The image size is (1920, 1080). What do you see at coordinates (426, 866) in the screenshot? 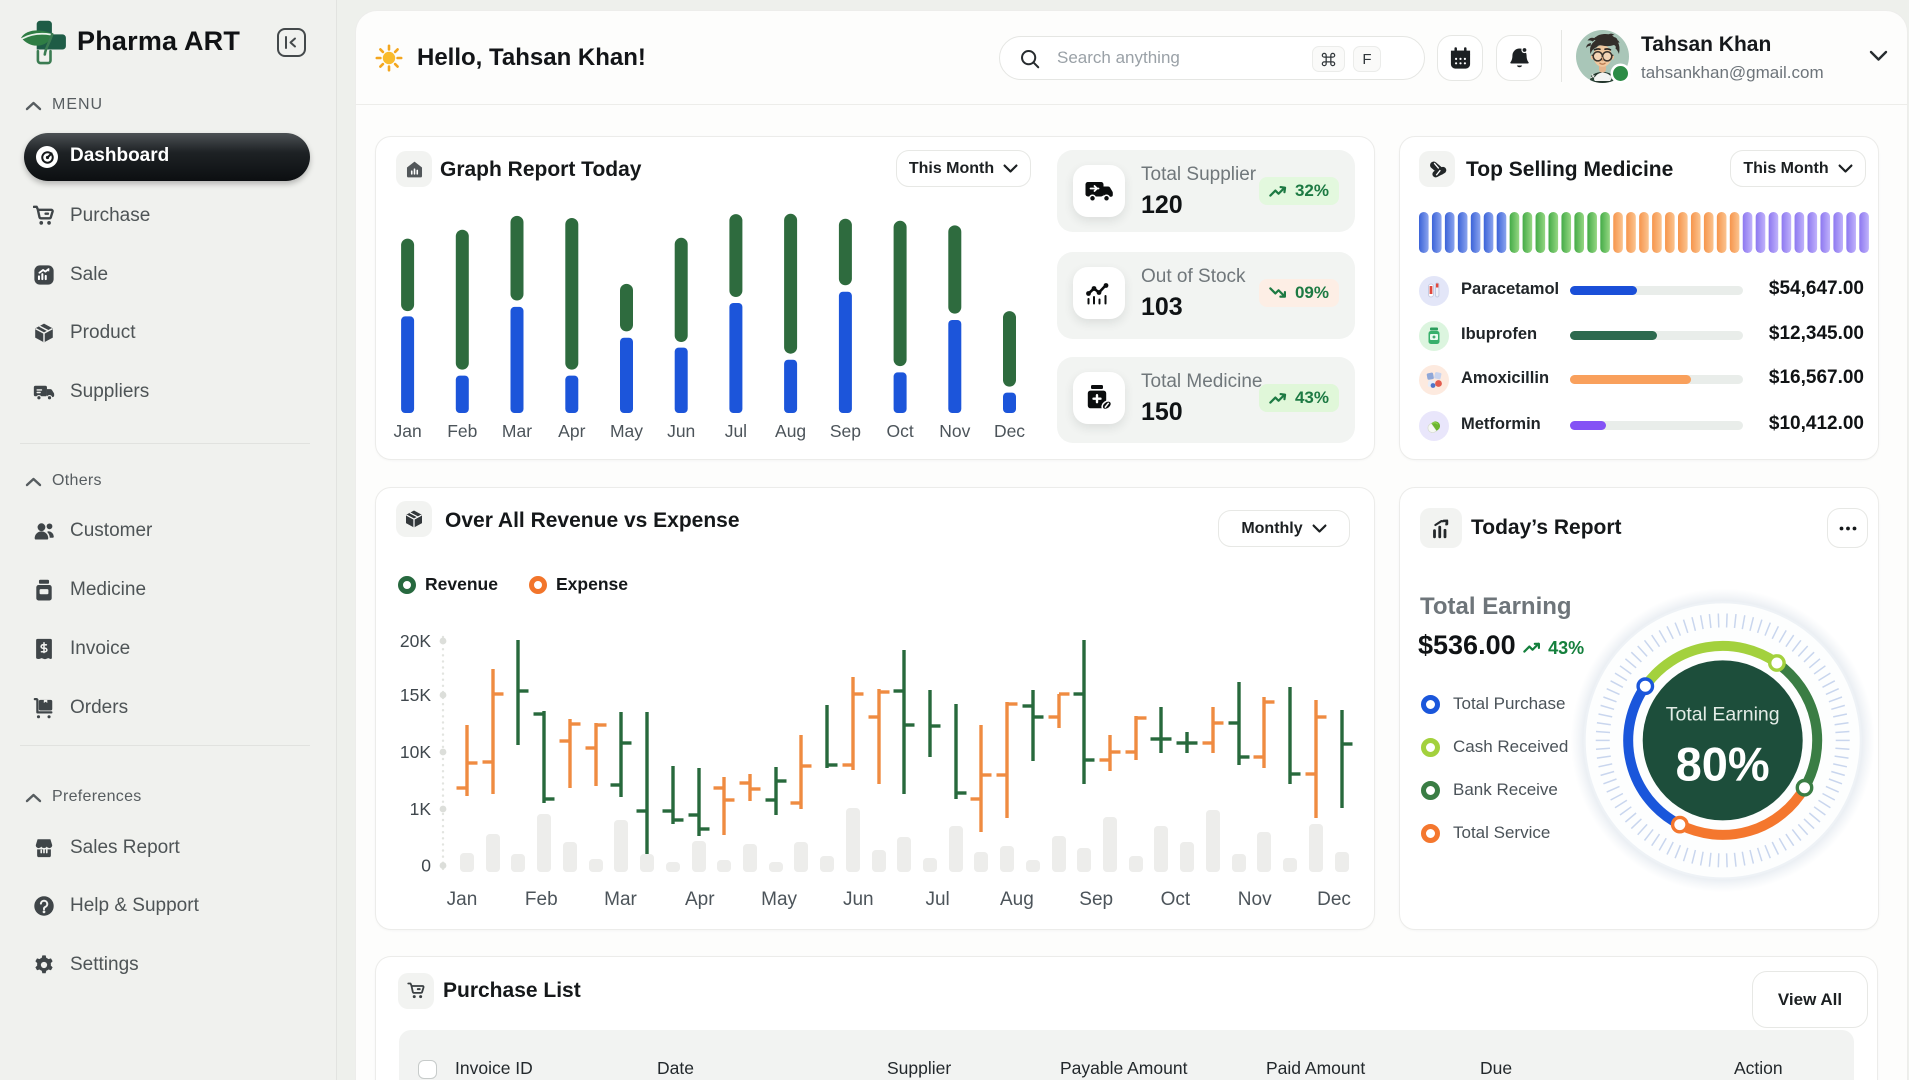
I see `svg-text: 0` at bounding box center [426, 866].